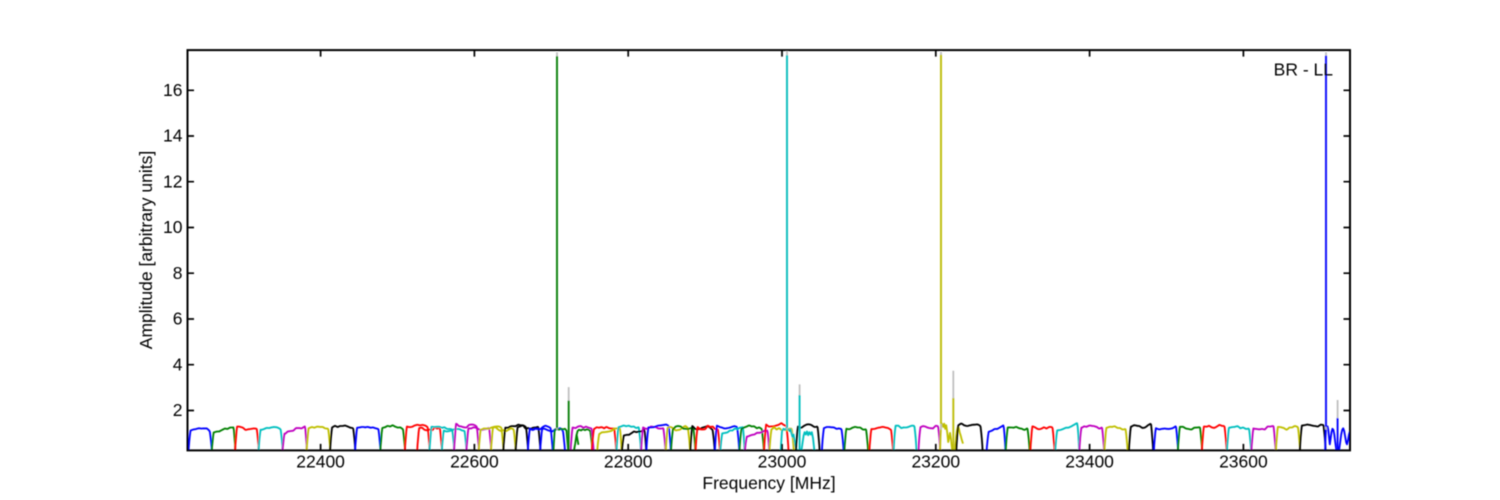  Describe the element at coordinates (474, 462) in the screenshot. I see `svg-text: 22600` at that location.